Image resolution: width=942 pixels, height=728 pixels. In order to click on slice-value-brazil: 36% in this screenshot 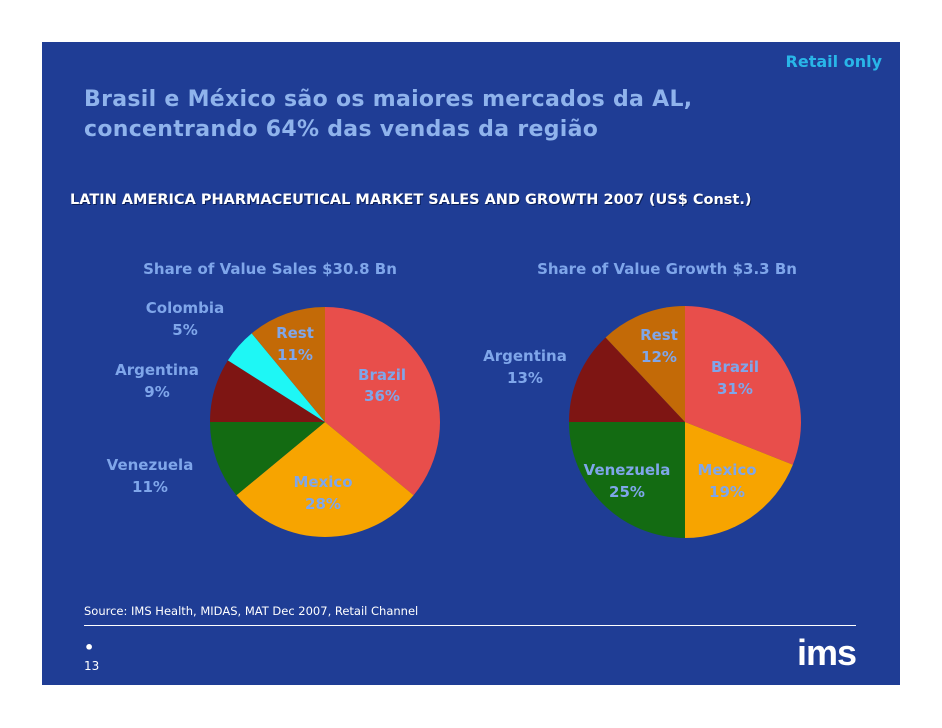, I will do `click(382, 396)`.